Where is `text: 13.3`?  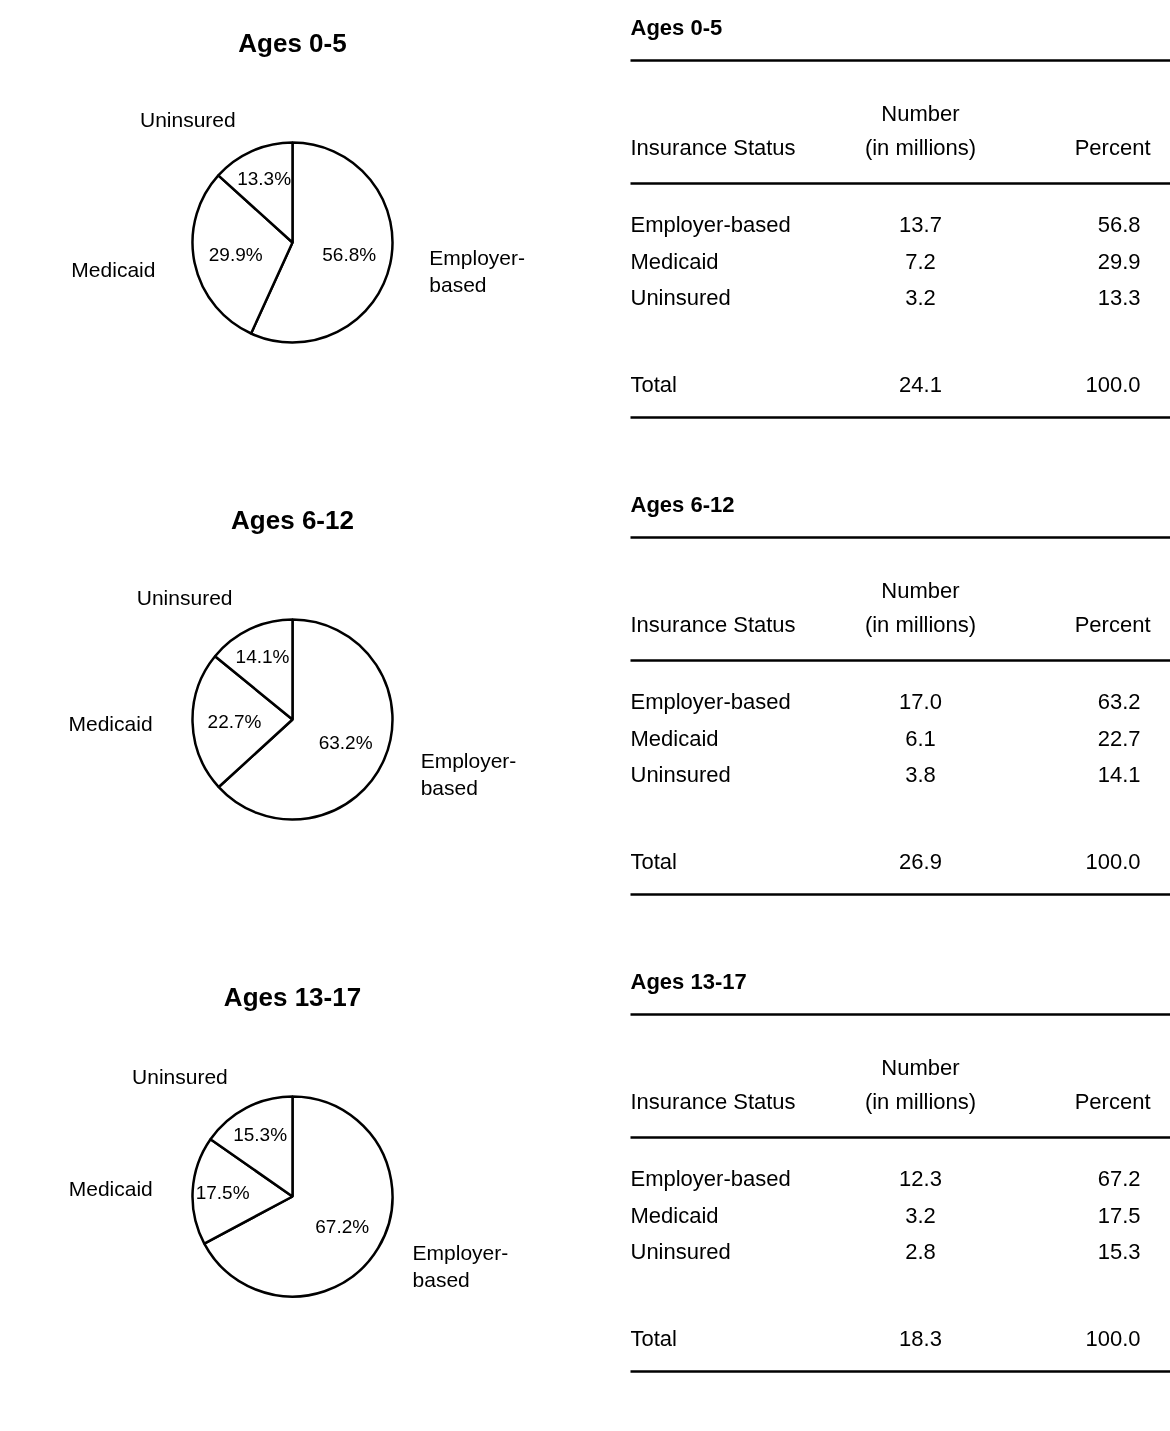 text: 13.3 is located at coordinates (1119, 297).